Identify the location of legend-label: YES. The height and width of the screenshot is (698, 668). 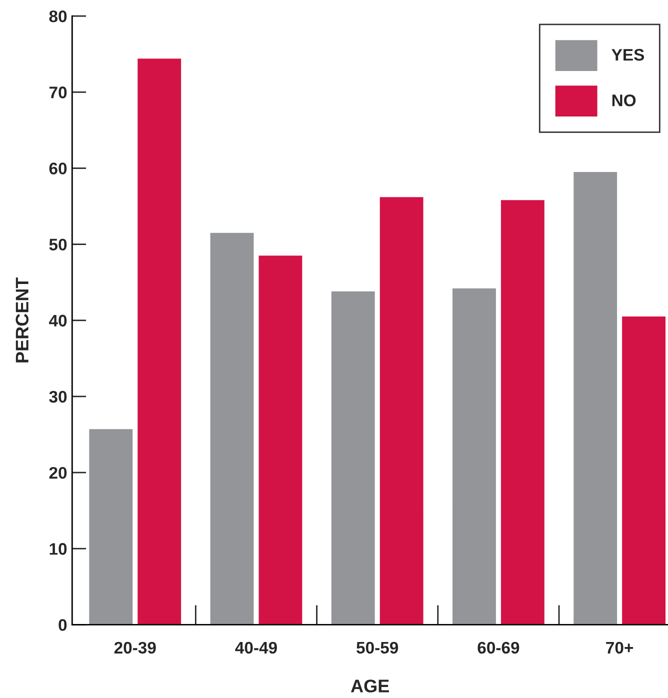
(628, 54).